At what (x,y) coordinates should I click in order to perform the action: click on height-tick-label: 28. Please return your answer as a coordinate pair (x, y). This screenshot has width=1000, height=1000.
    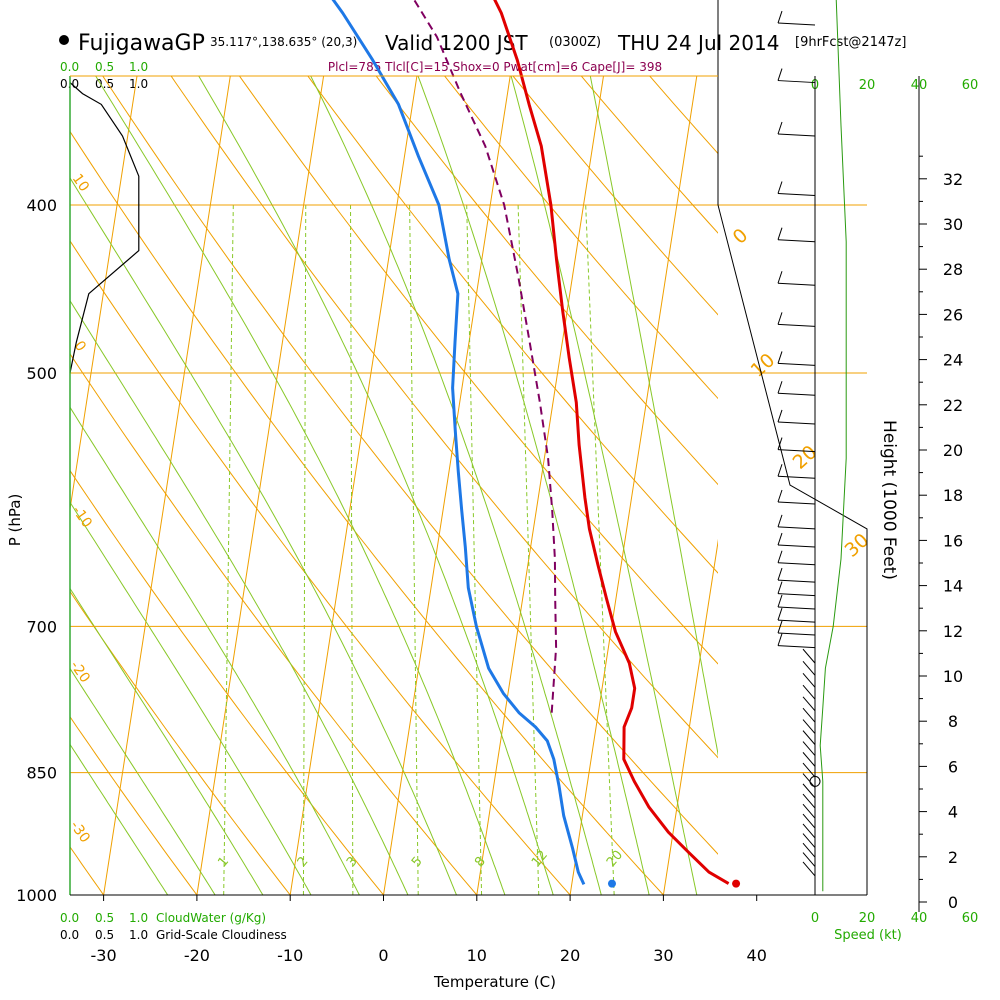
    Looking at the image, I should click on (953, 269).